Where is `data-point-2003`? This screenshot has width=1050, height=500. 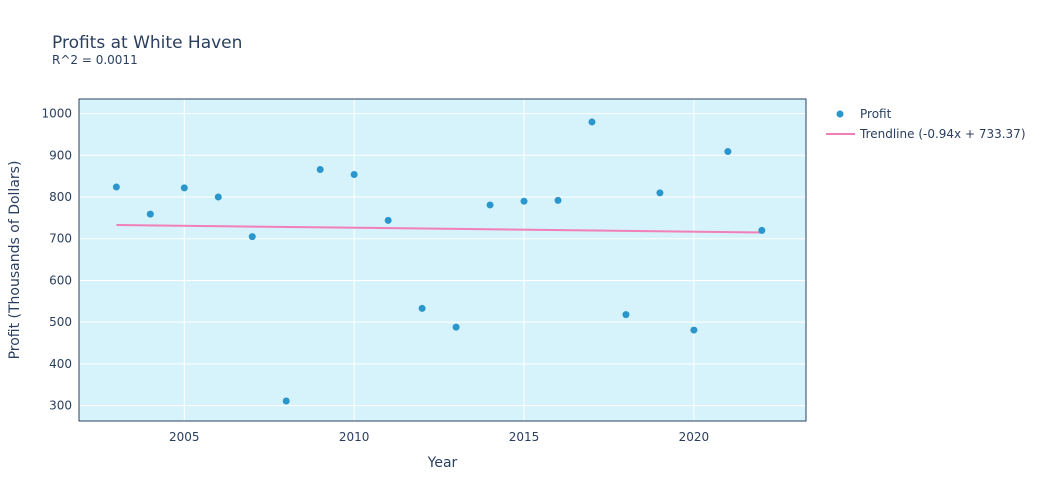 data-point-2003 is located at coordinates (116, 187).